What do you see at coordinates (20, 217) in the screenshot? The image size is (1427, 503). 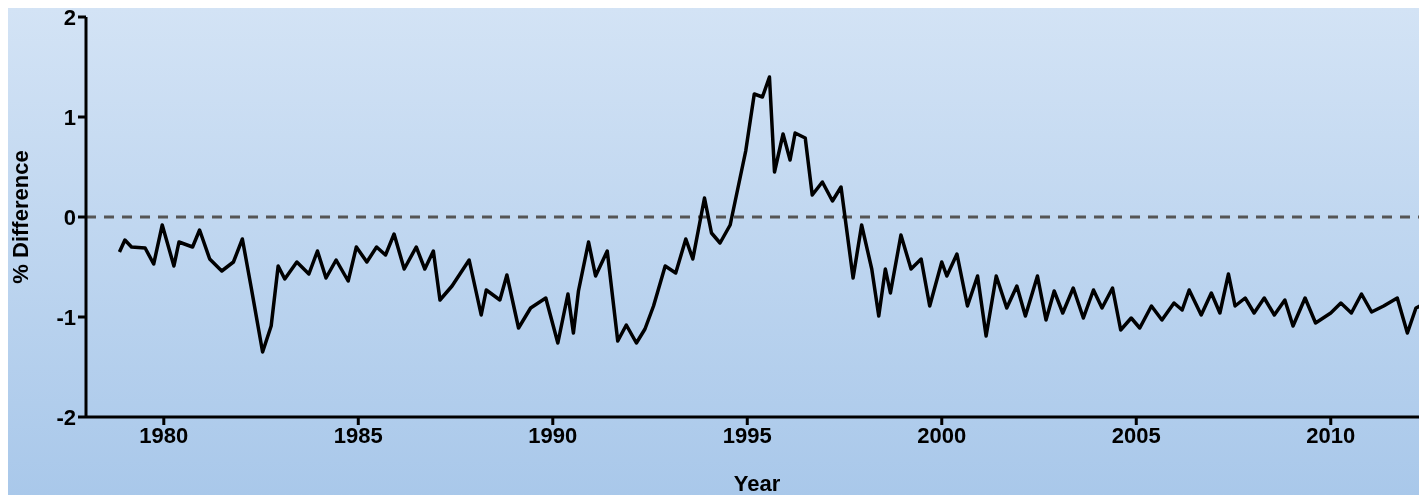 I see `y-axis-title: % Difference` at bounding box center [20, 217].